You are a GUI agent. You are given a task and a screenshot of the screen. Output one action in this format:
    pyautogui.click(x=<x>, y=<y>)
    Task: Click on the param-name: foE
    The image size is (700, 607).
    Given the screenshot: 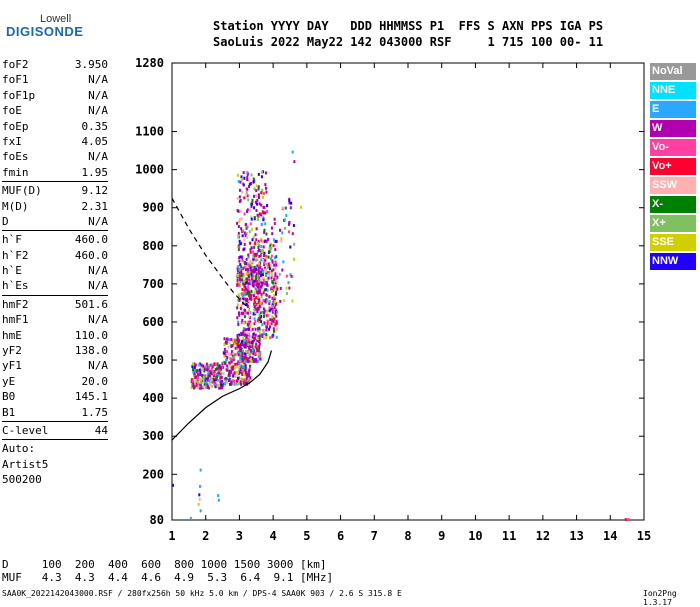 What is the action you would take?
    pyautogui.click(x=12, y=111)
    